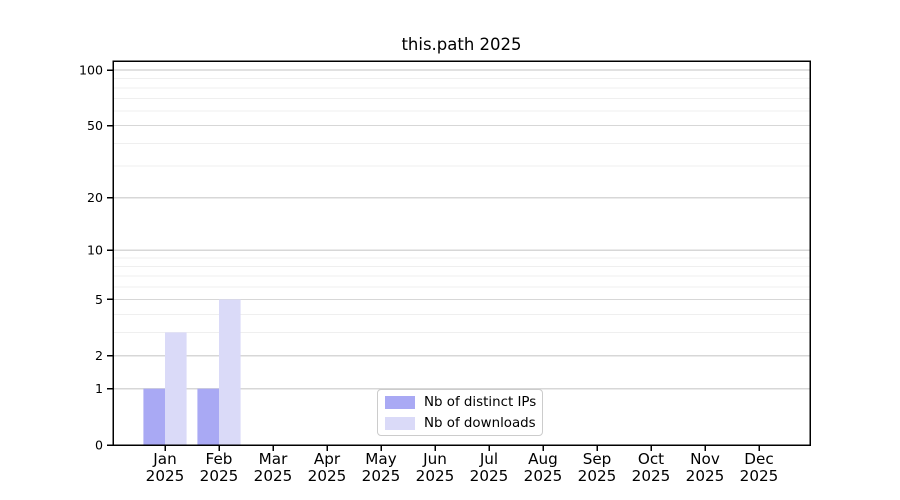  I want to click on x-tick-label-month: Feb, so click(219, 459).